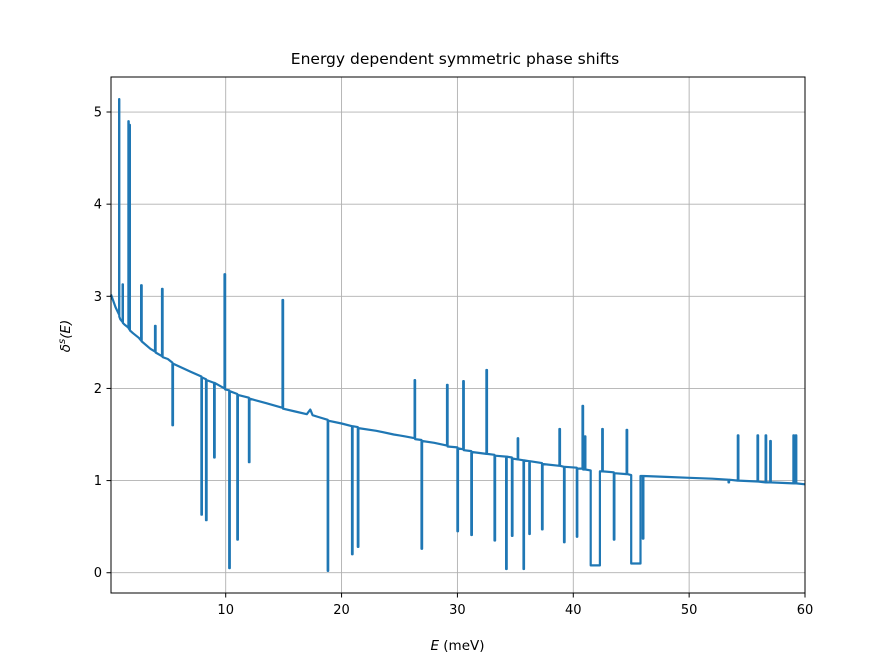 This screenshot has height=665, width=890. I want to click on x-tick-label: 50, so click(689, 610).